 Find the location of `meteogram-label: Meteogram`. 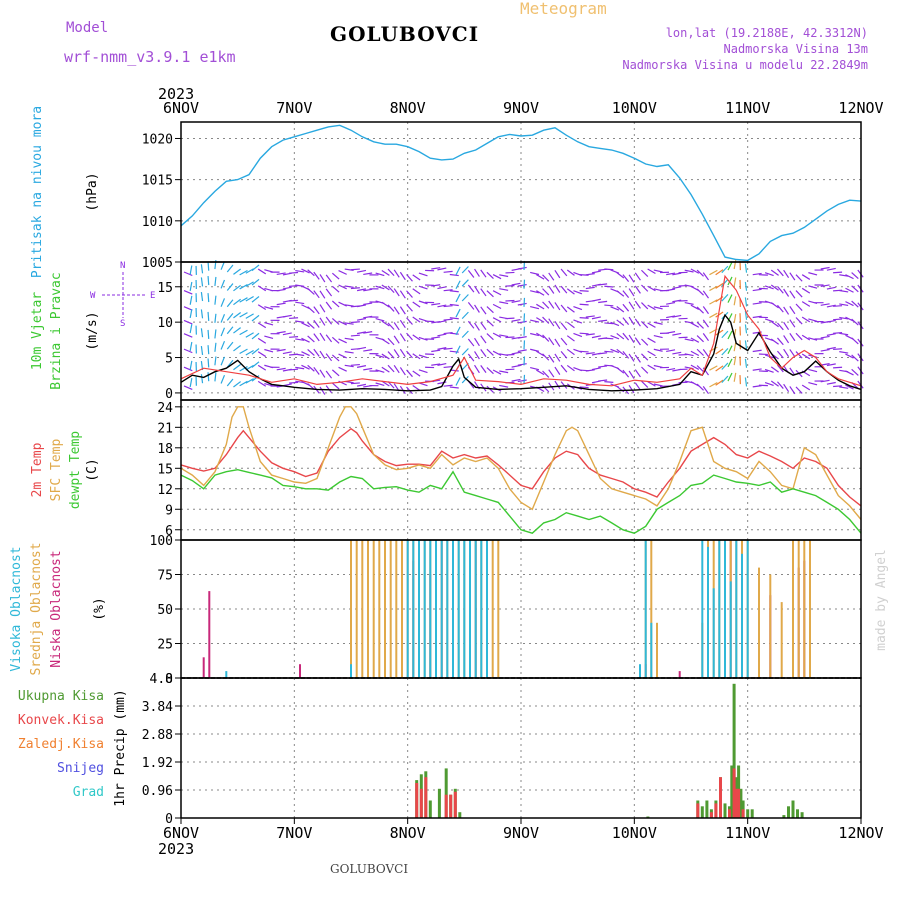

meteogram-label: Meteogram is located at coordinates (563, 9).